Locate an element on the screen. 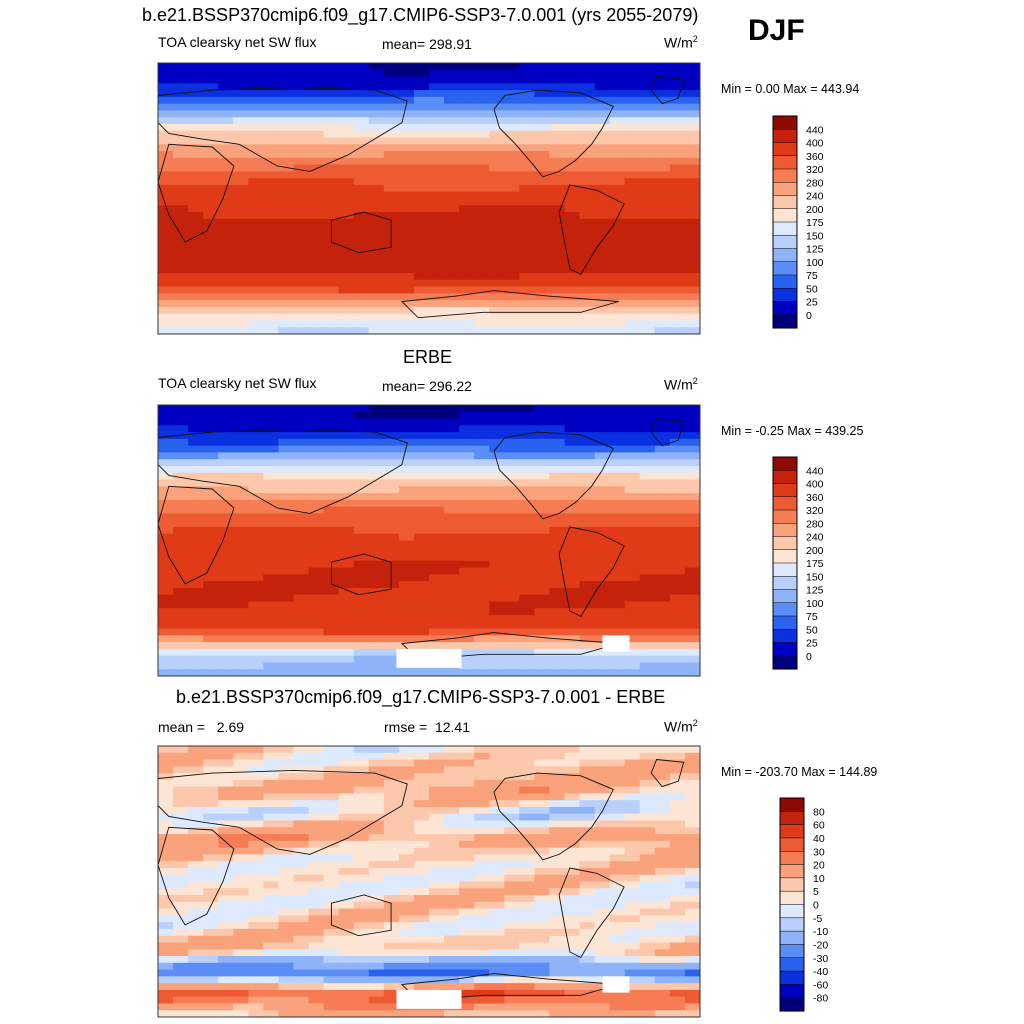 The width and height of the screenshot is (1024, 1024). colorbar-swatch is located at coordinates (785, 175).